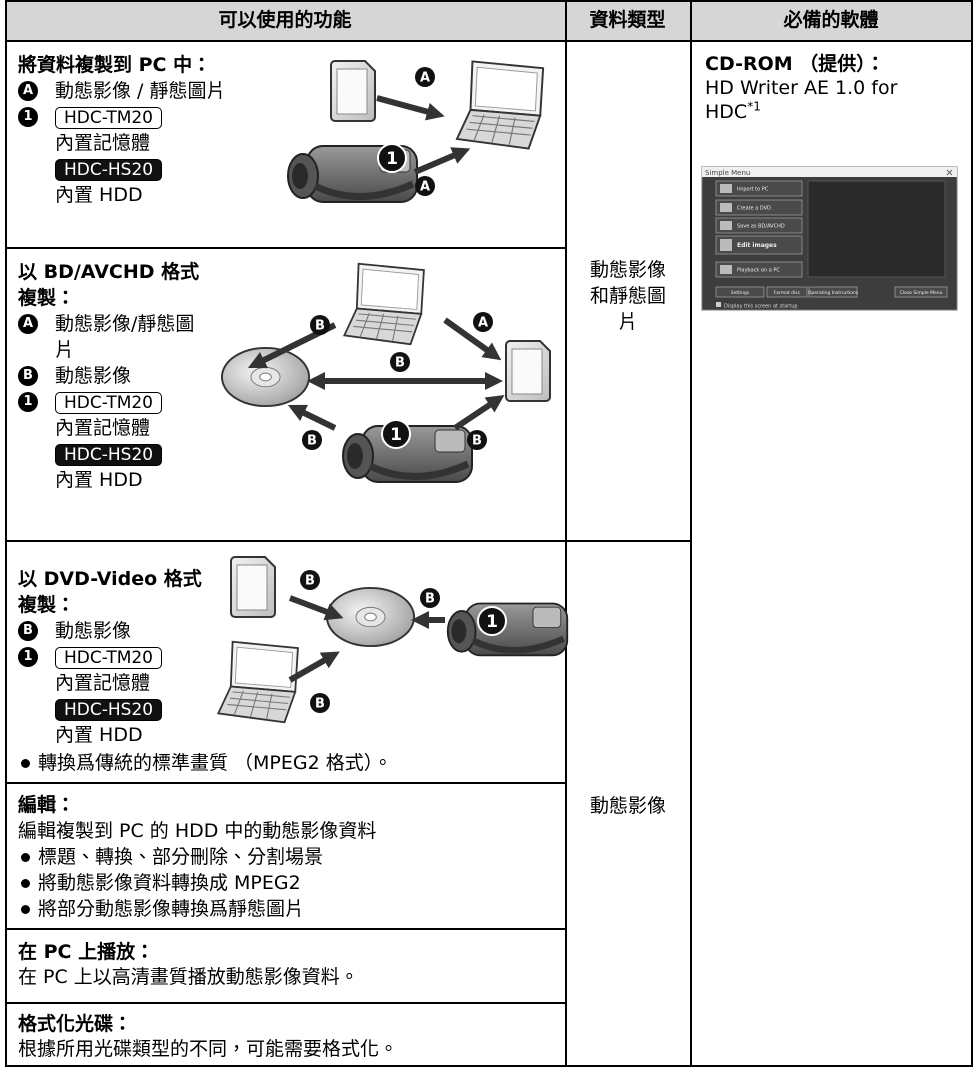 The width and height of the screenshot is (977, 1067). I want to click on window-title: Simple Menu, so click(727, 173).